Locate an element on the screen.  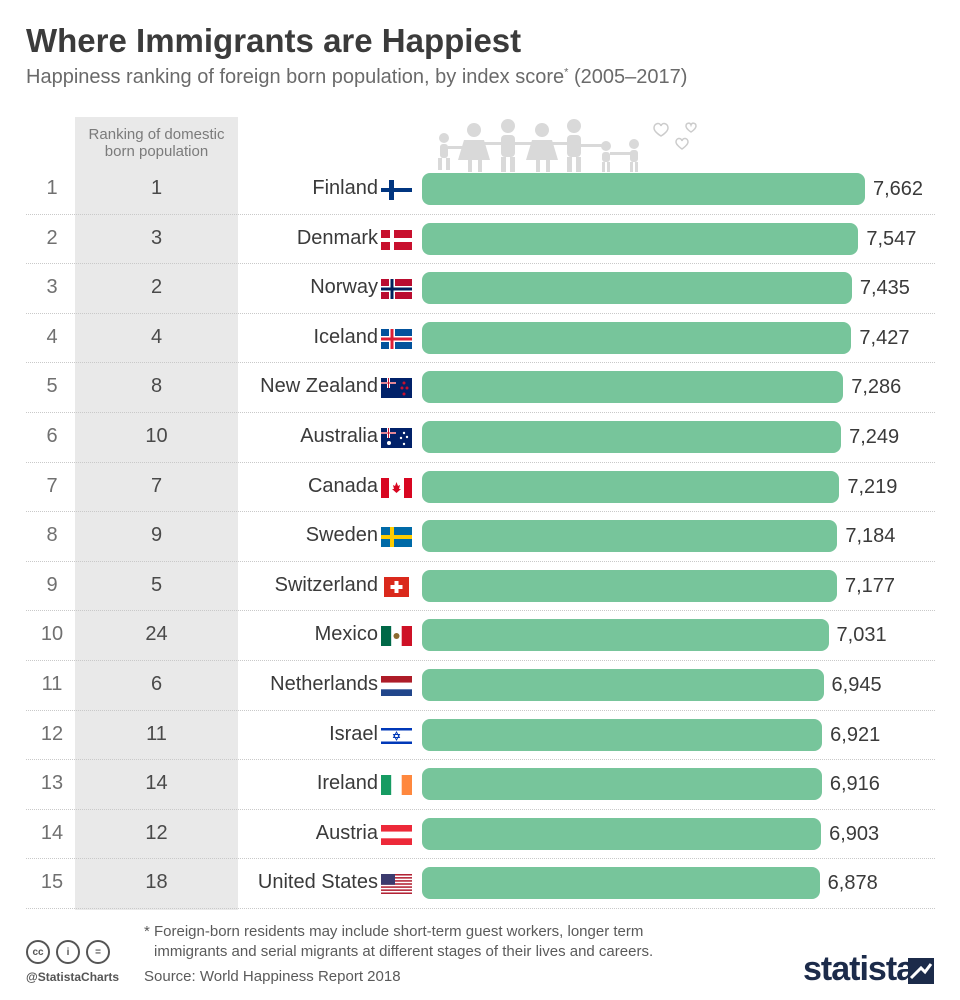
domestic-rank-column is located at coordinates (156, 513).